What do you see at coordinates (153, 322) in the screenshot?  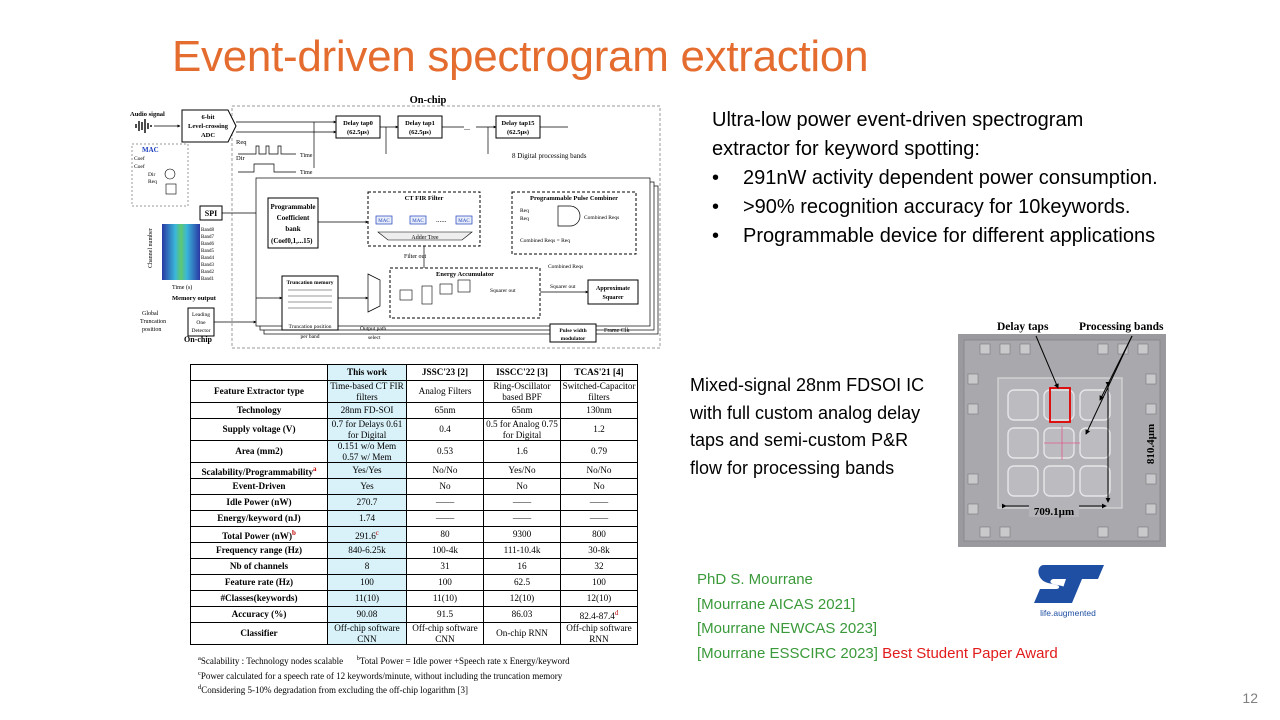 I see `global-trunc-2: Truncation` at bounding box center [153, 322].